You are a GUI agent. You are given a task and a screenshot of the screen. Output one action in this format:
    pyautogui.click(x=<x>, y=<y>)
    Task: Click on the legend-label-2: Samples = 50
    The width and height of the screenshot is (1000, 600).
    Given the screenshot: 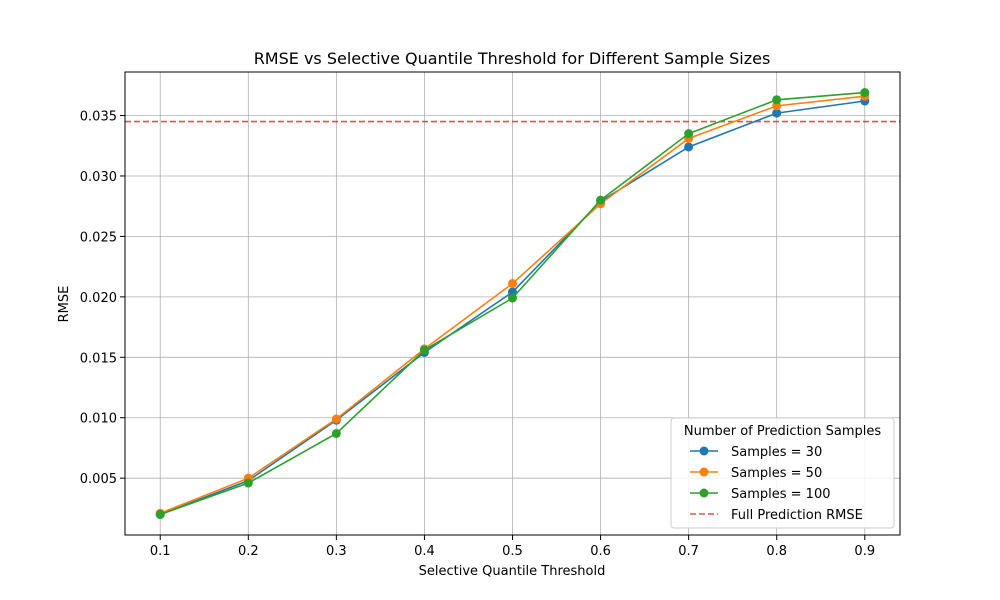 What is the action you would take?
    pyautogui.click(x=776, y=473)
    